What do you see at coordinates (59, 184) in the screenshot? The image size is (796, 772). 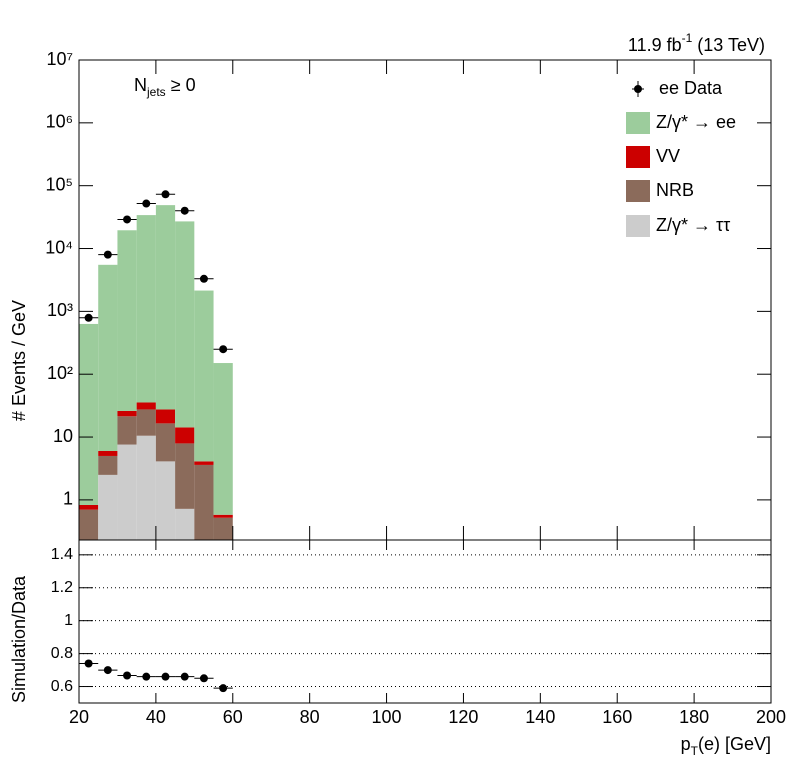 I see `y-tick-label: 10⁵` at bounding box center [59, 184].